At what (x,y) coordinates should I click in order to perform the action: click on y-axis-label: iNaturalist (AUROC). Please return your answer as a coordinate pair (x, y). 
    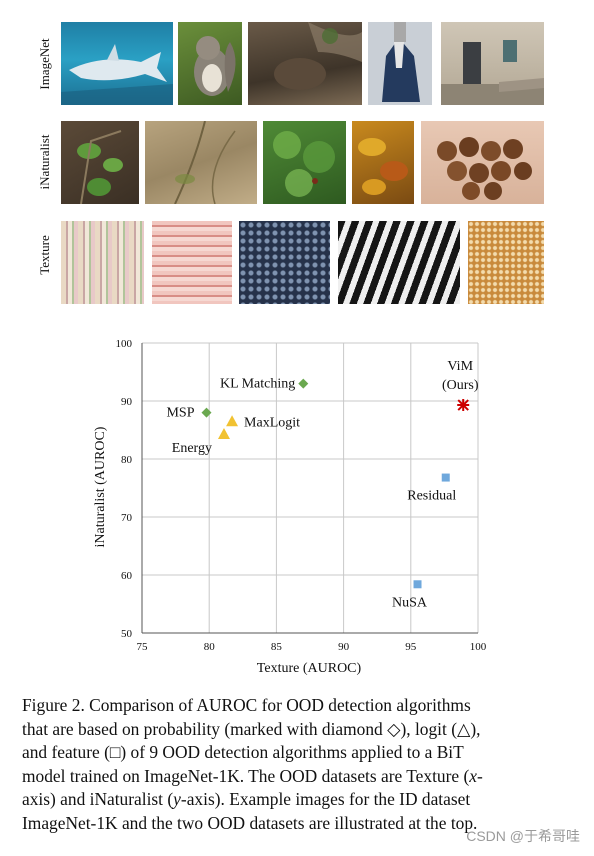
    Looking at the image, I should click on (100, 486).